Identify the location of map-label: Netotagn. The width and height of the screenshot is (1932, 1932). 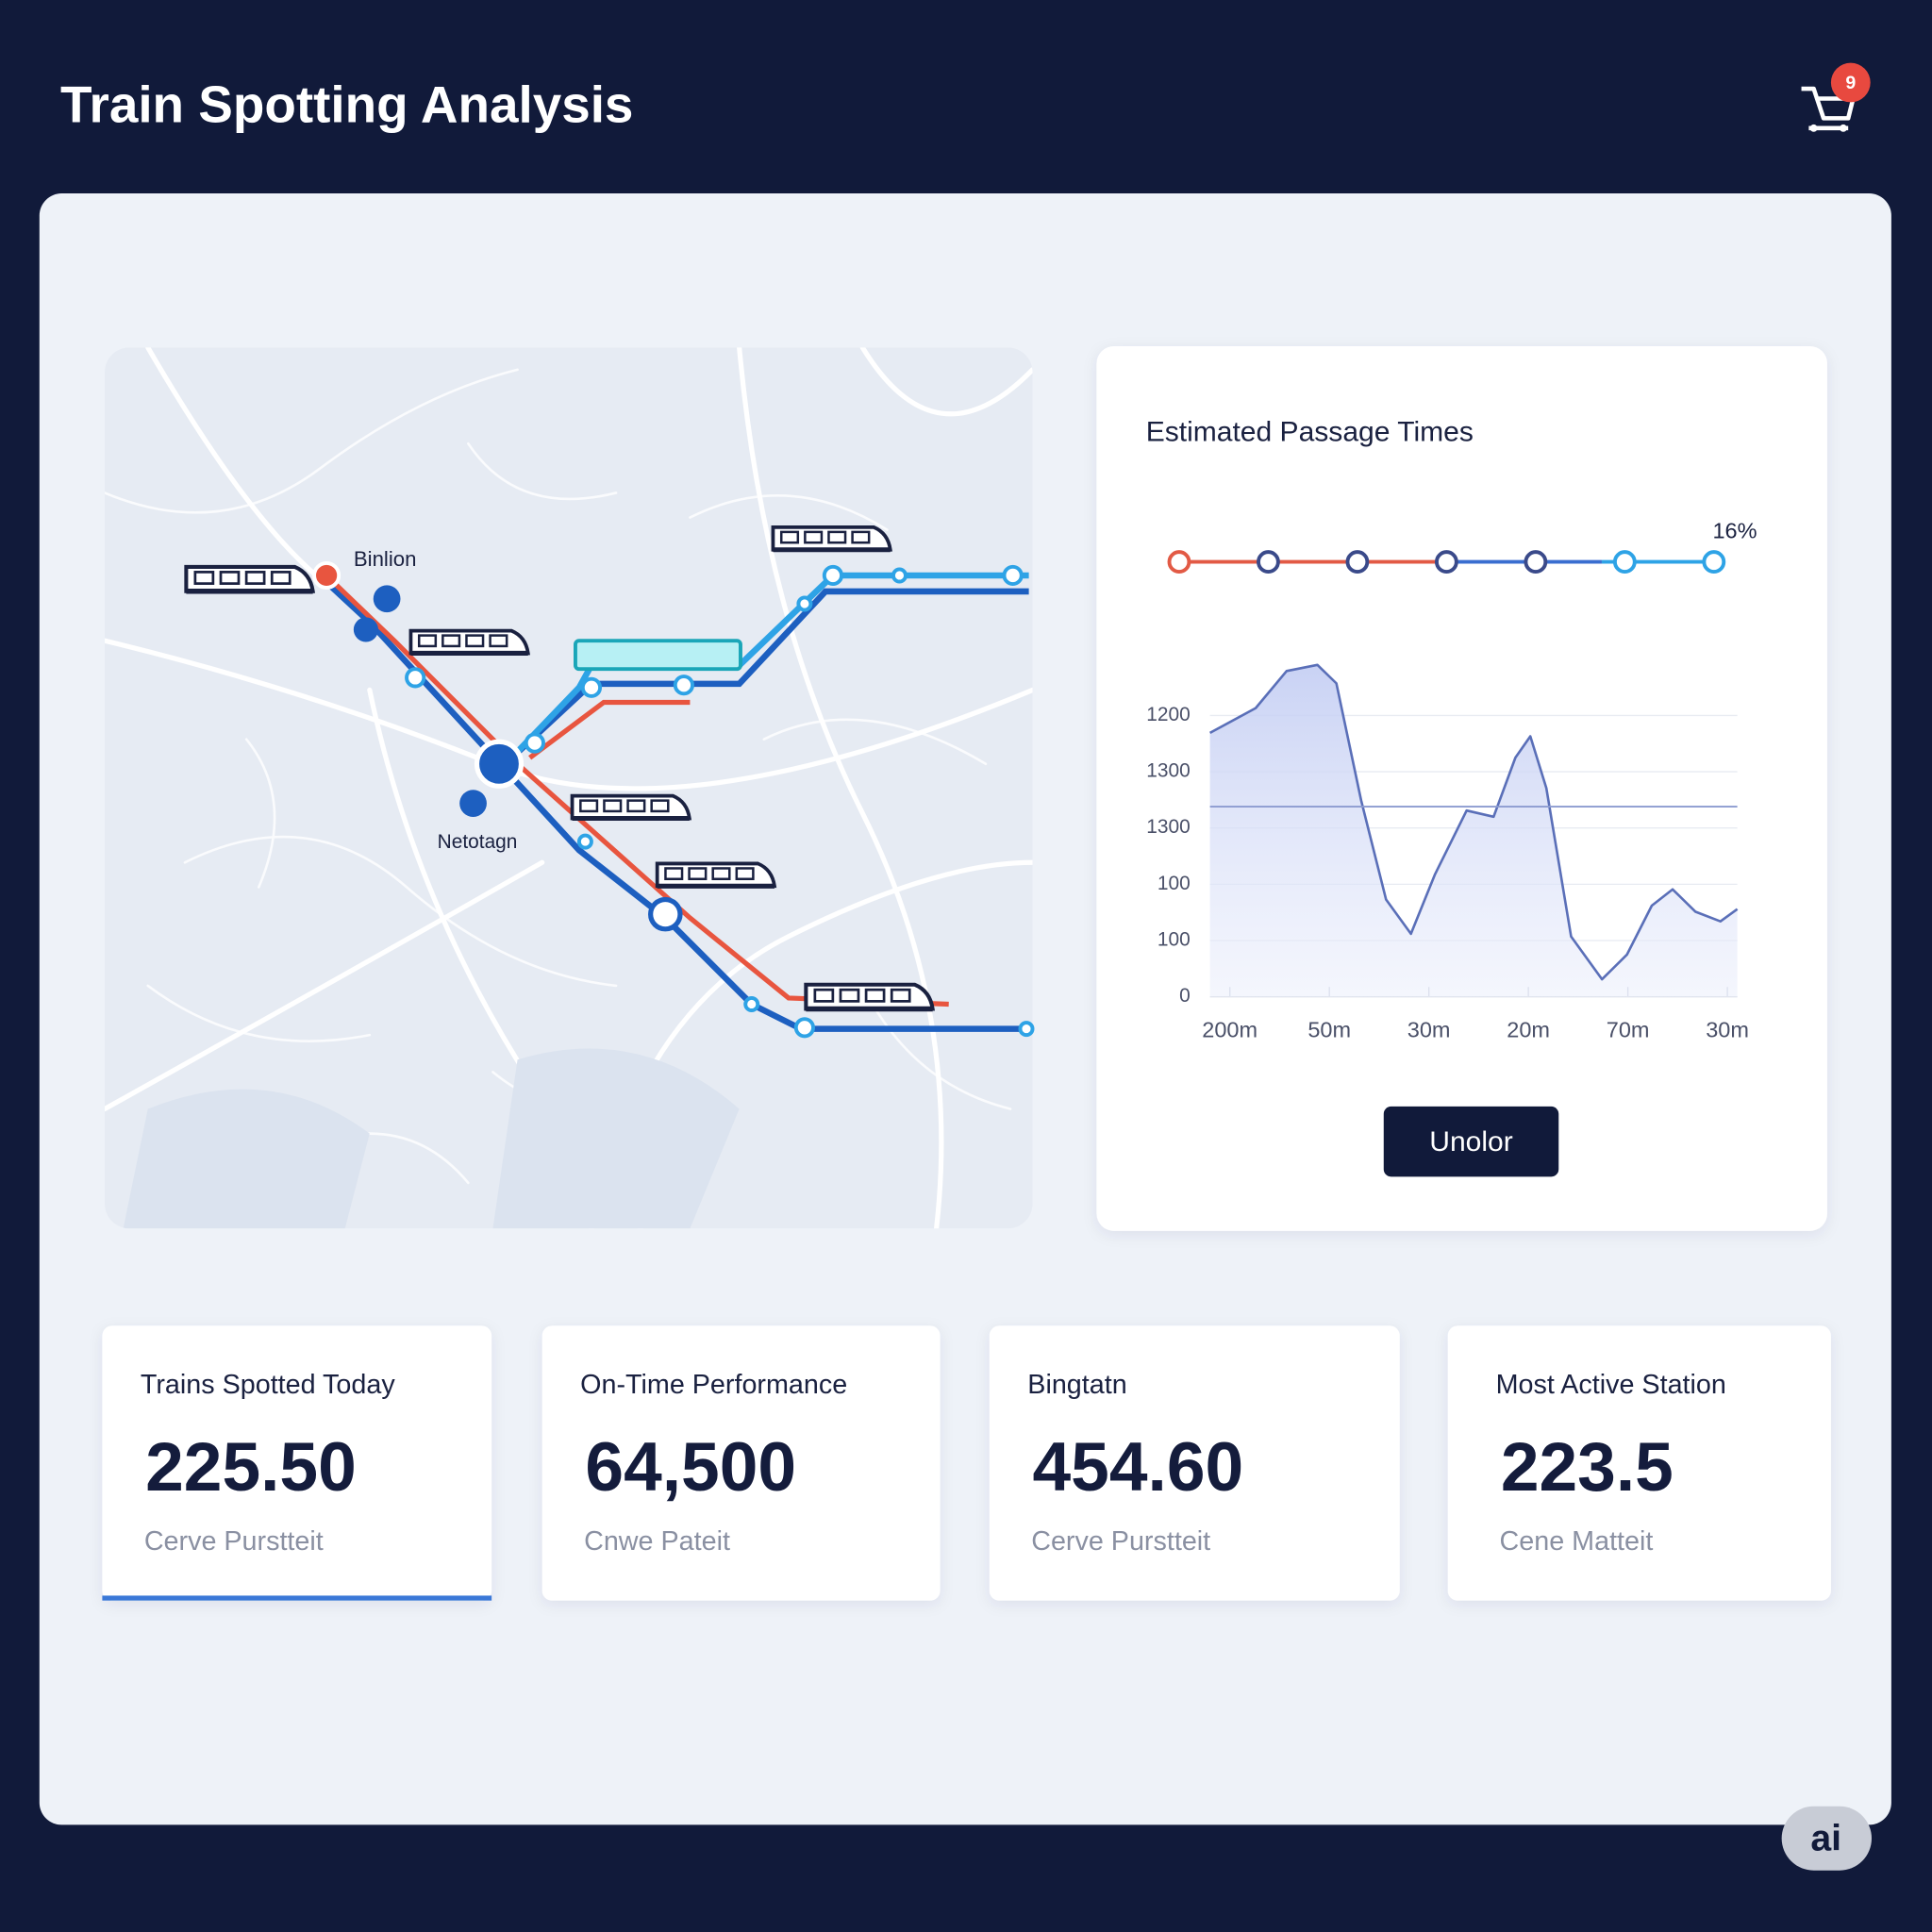
(478, 842).